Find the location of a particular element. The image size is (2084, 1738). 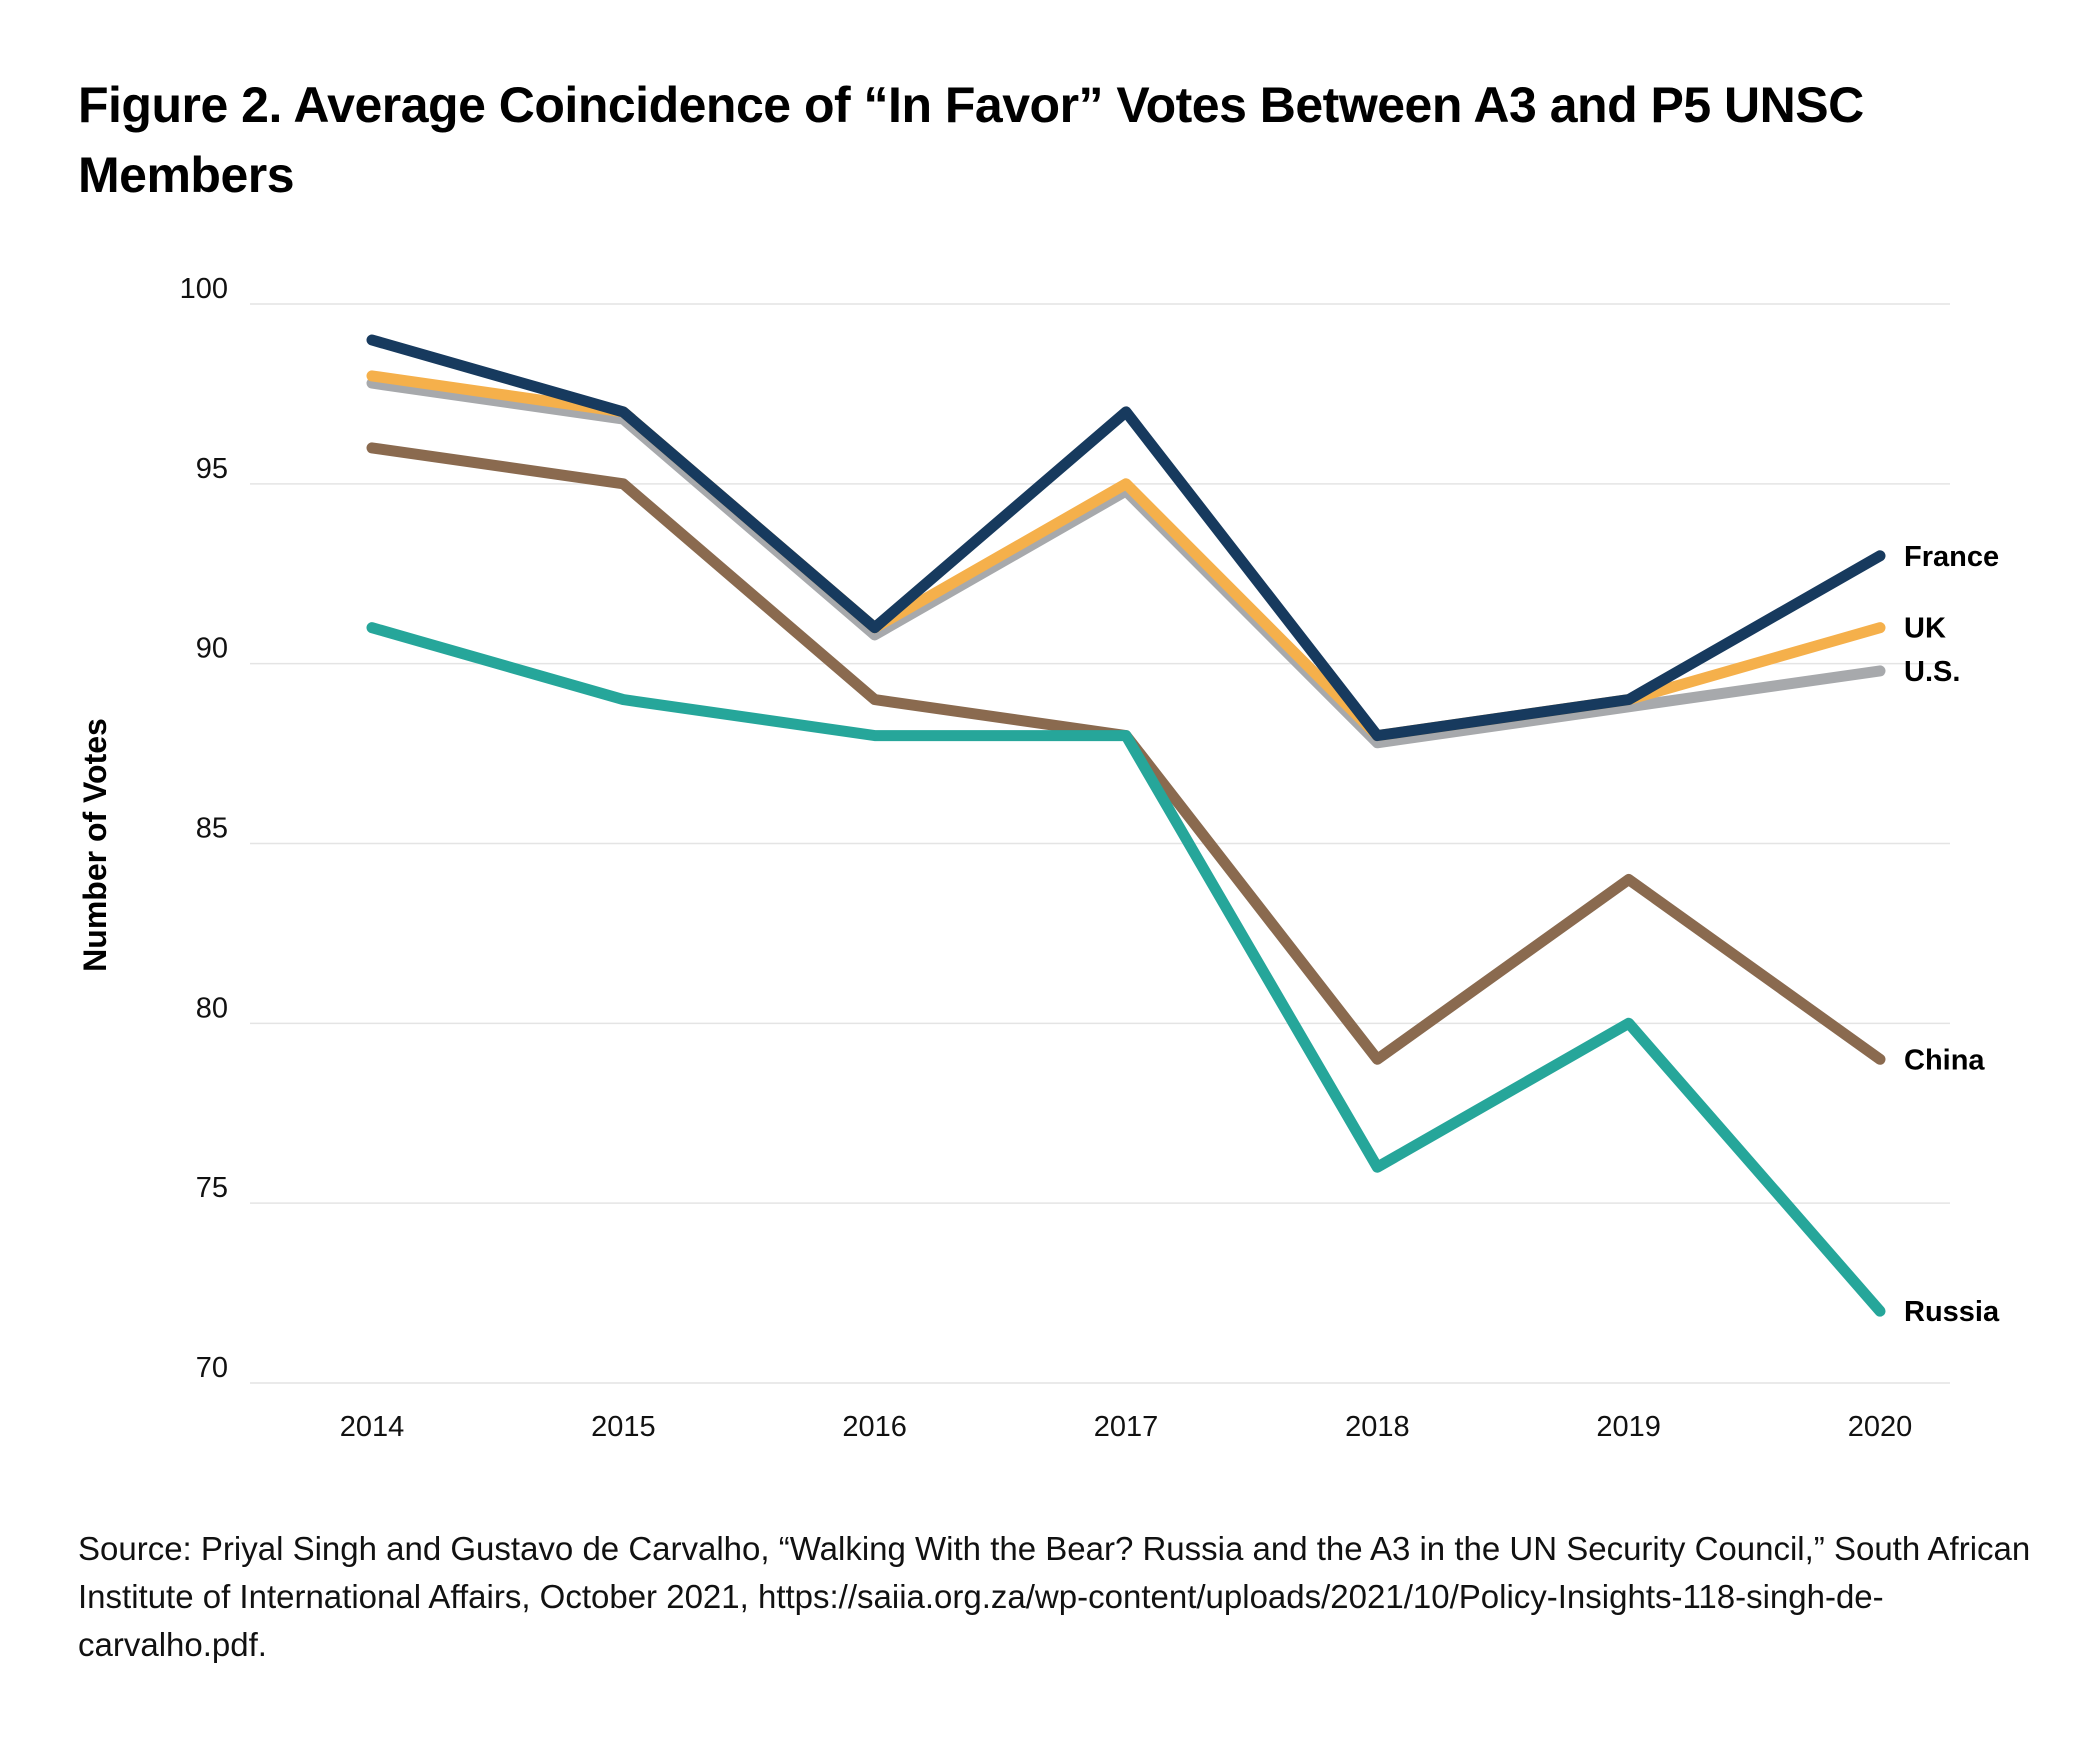

y-tick-label: 85 is located at coordinates (212, 829).